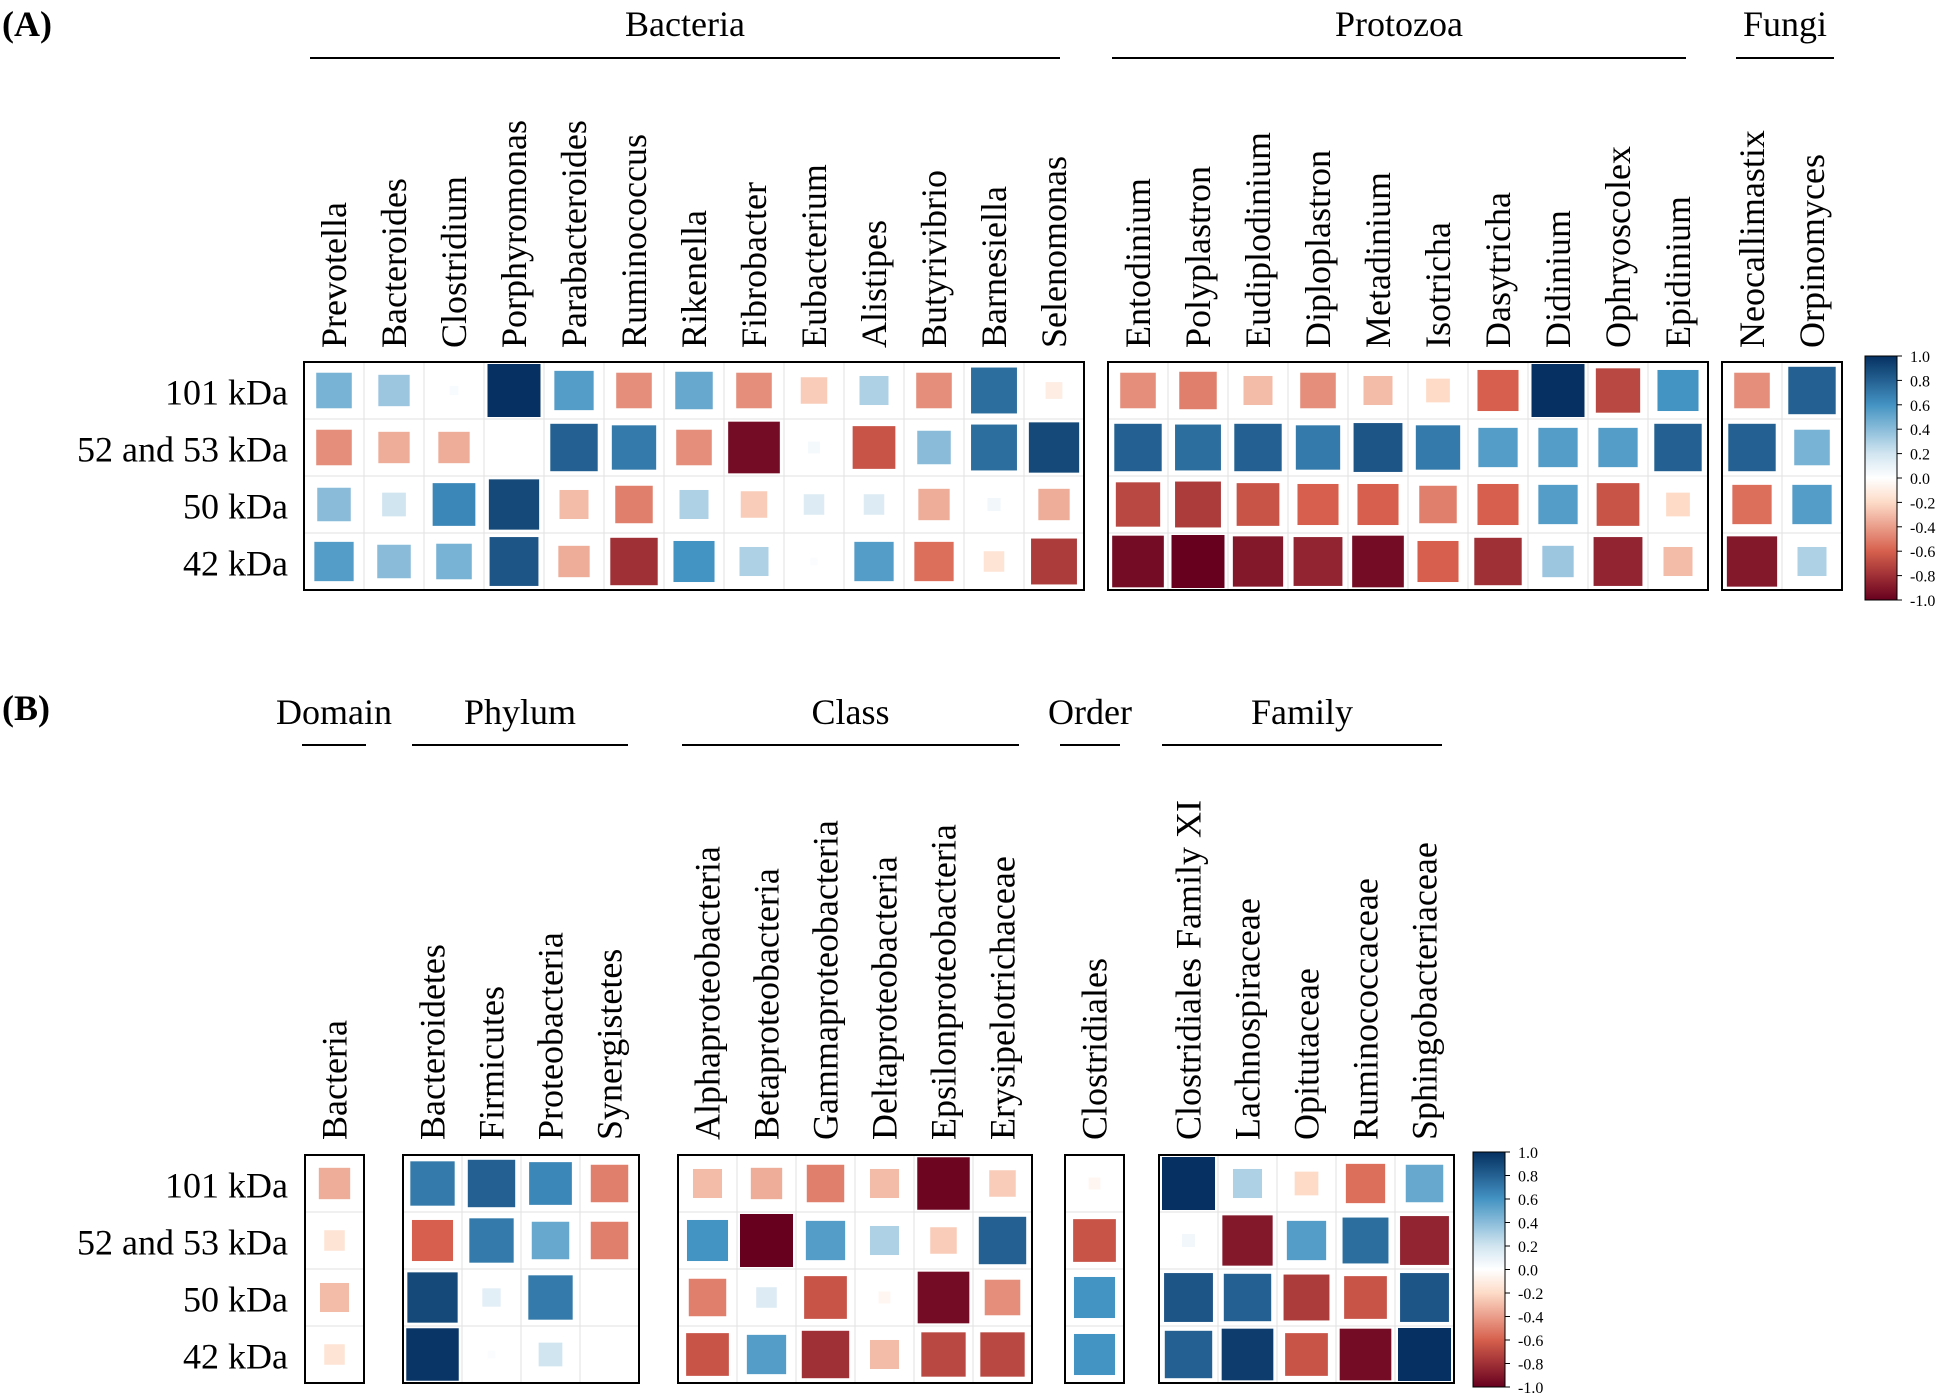 This screenshot has width=1950, height=1397. I want to click on col-label-diploplastron: Diploplastron, so click(1318, 249).